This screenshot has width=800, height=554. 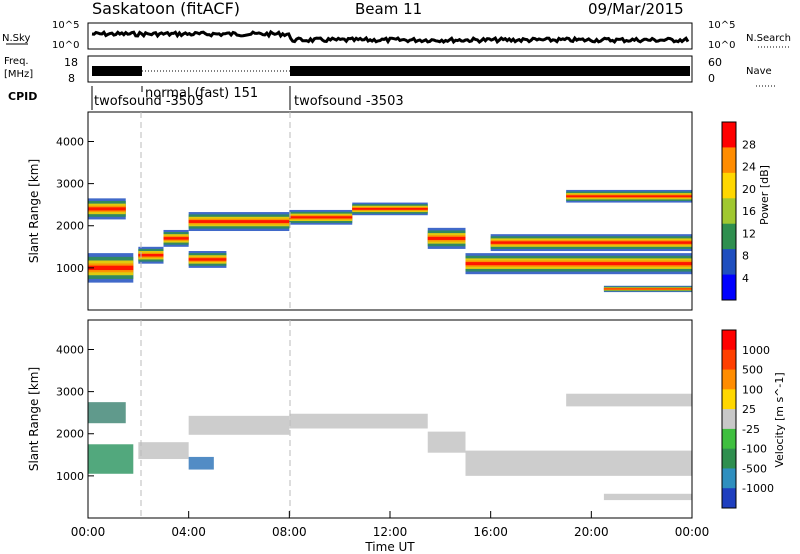 I want to click on cpid-segment-3: twofsound -3503, so click(x=349, y=101).